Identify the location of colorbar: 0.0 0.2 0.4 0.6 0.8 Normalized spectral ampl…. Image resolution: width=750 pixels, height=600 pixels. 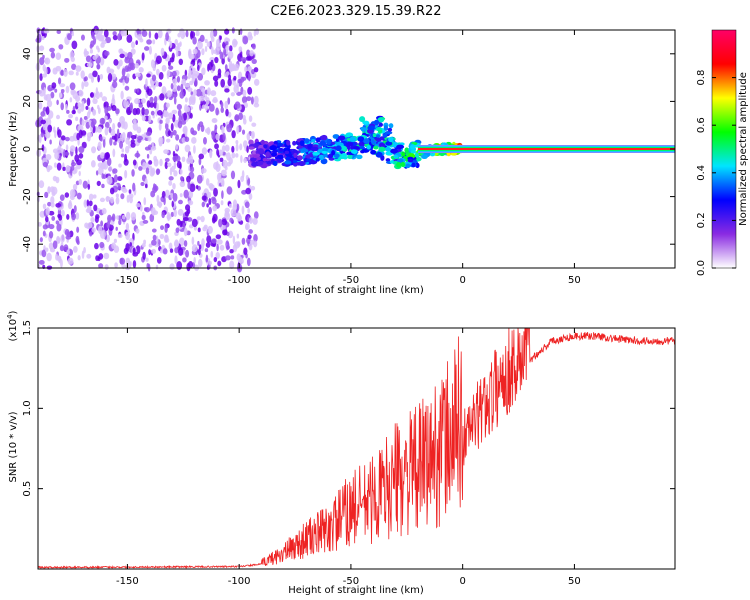
(722, 152).